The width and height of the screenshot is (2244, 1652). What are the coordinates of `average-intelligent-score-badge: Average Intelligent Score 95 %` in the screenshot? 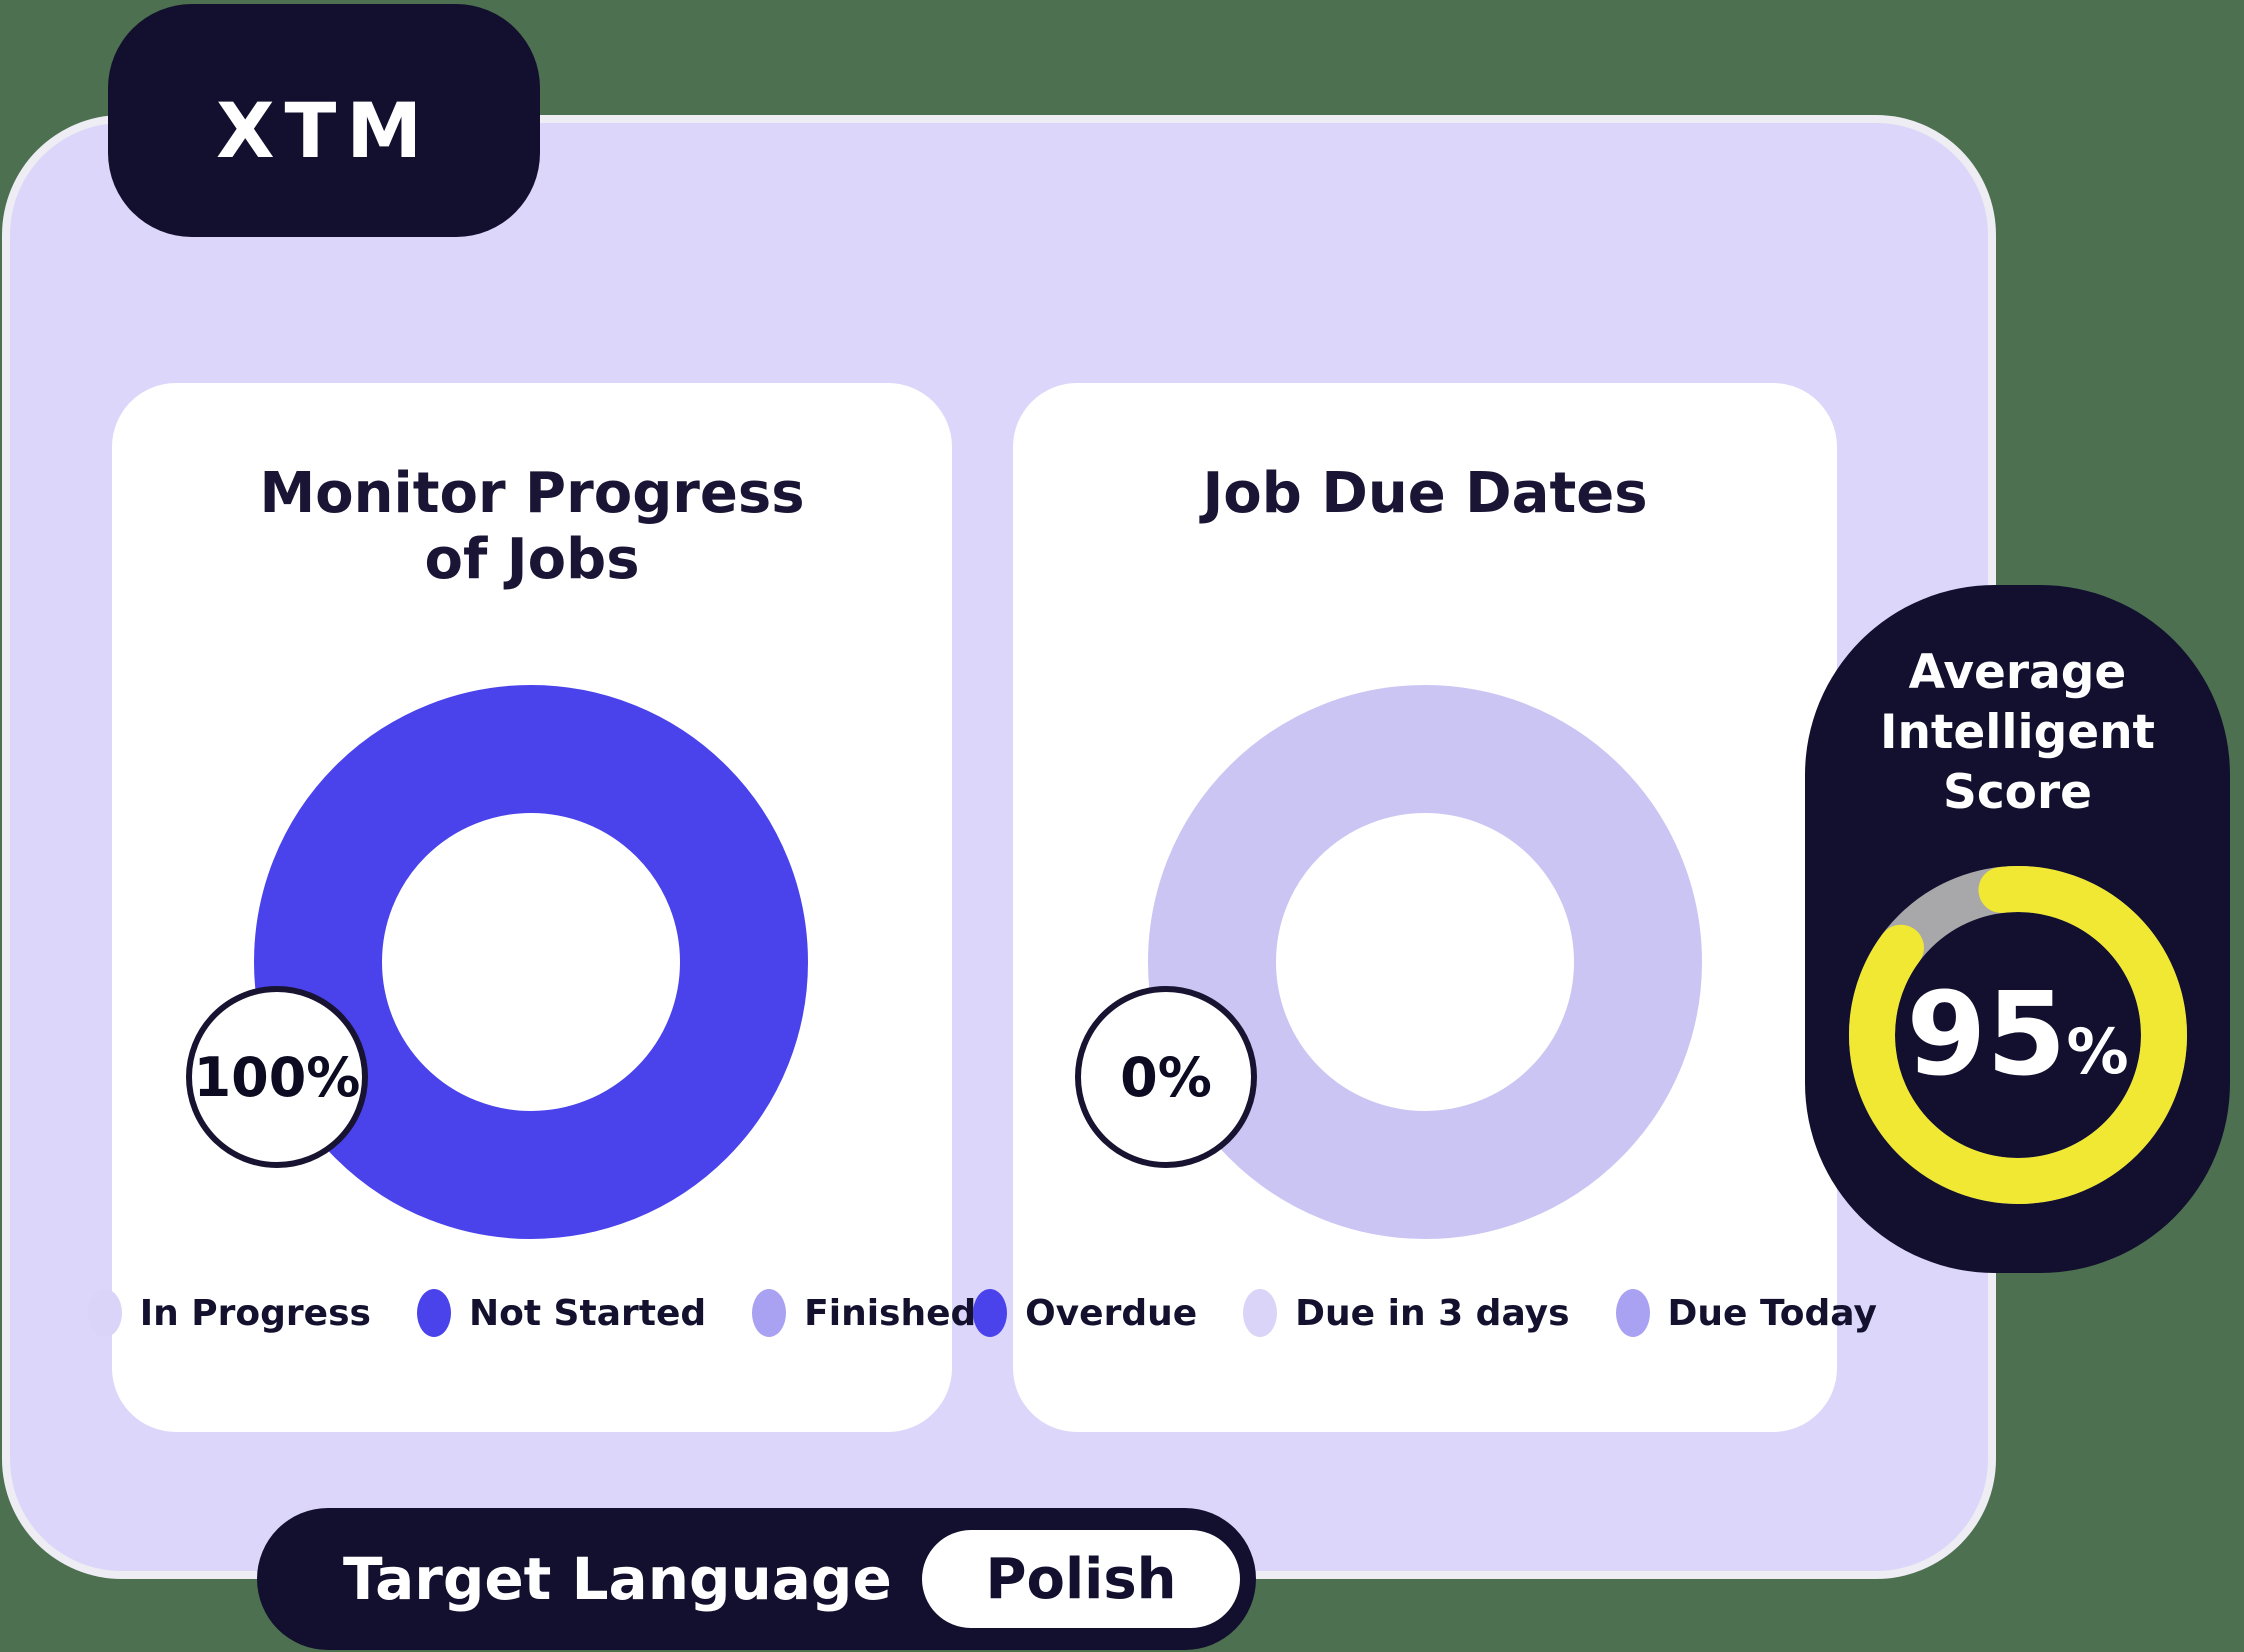 It's located at (2017, 929).